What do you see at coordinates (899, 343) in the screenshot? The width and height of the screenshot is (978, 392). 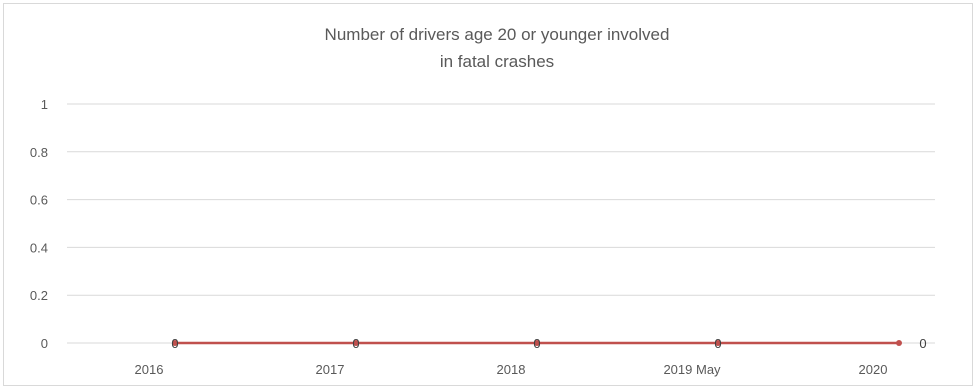 I see `data-point` at bounding box center [899, 343].